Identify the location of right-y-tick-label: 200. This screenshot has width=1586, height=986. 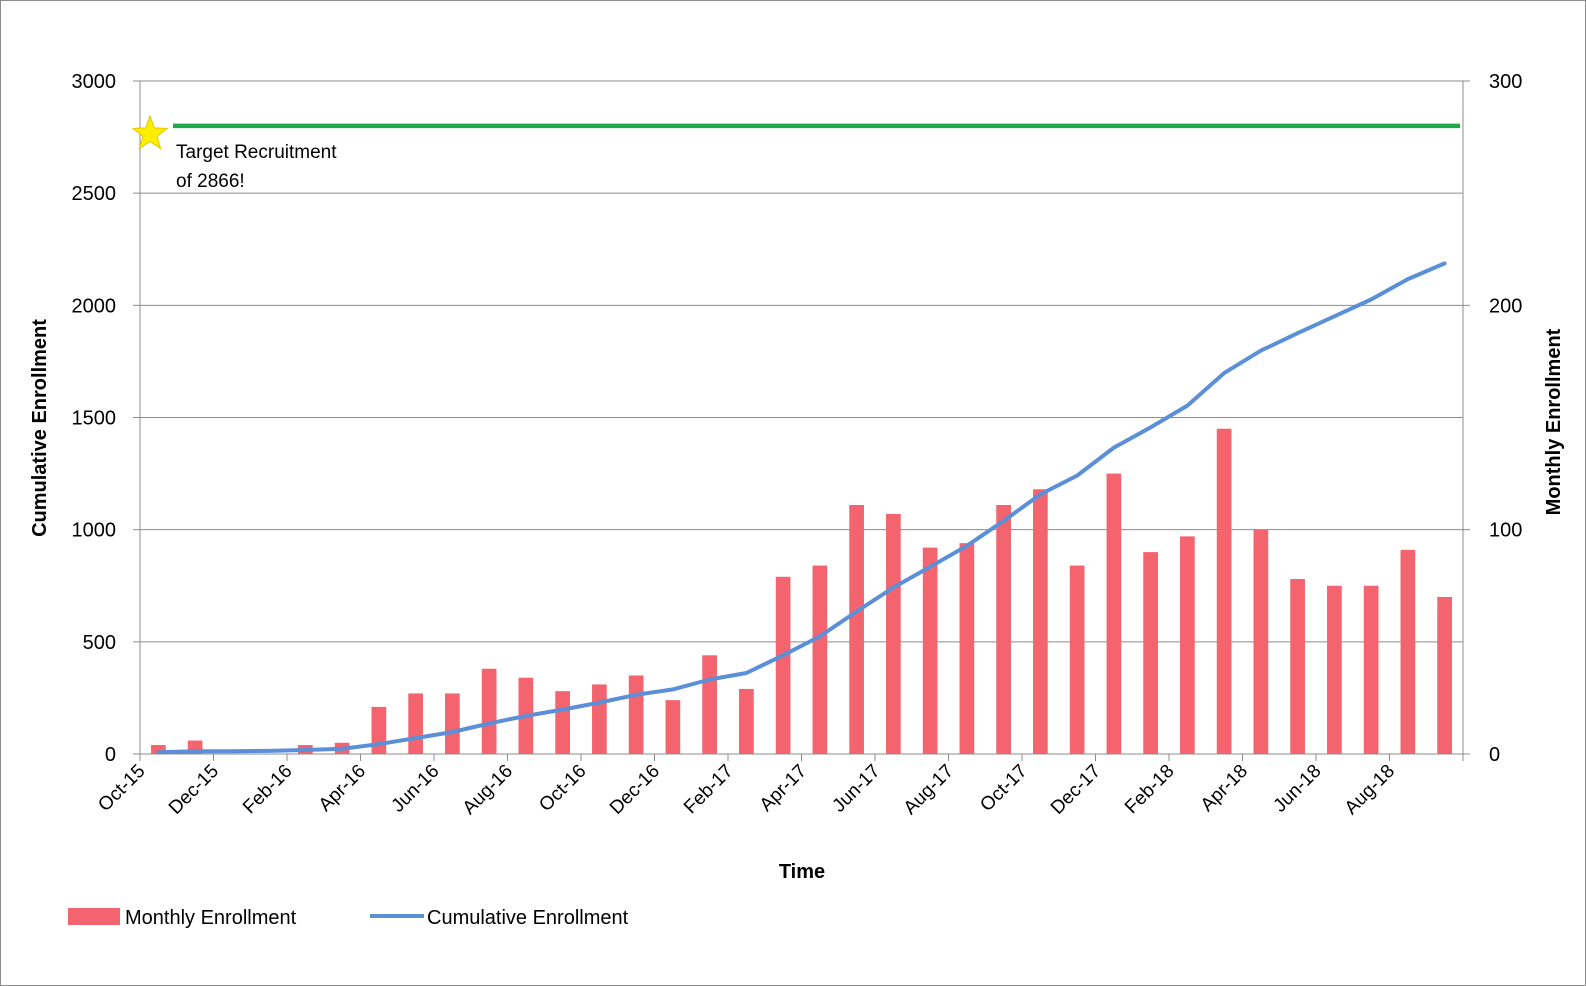
(1505, 306).